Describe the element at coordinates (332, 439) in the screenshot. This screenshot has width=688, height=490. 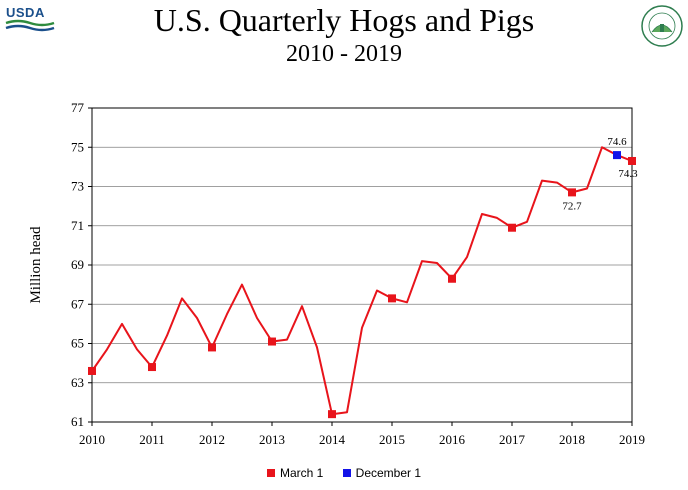
I see `x-tick-label-2014: 2014` at that location.